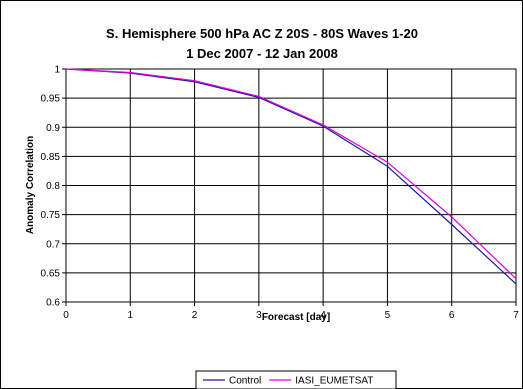  I want to click on legend: Control IASI_EUMETSAT, so click(296, 379).